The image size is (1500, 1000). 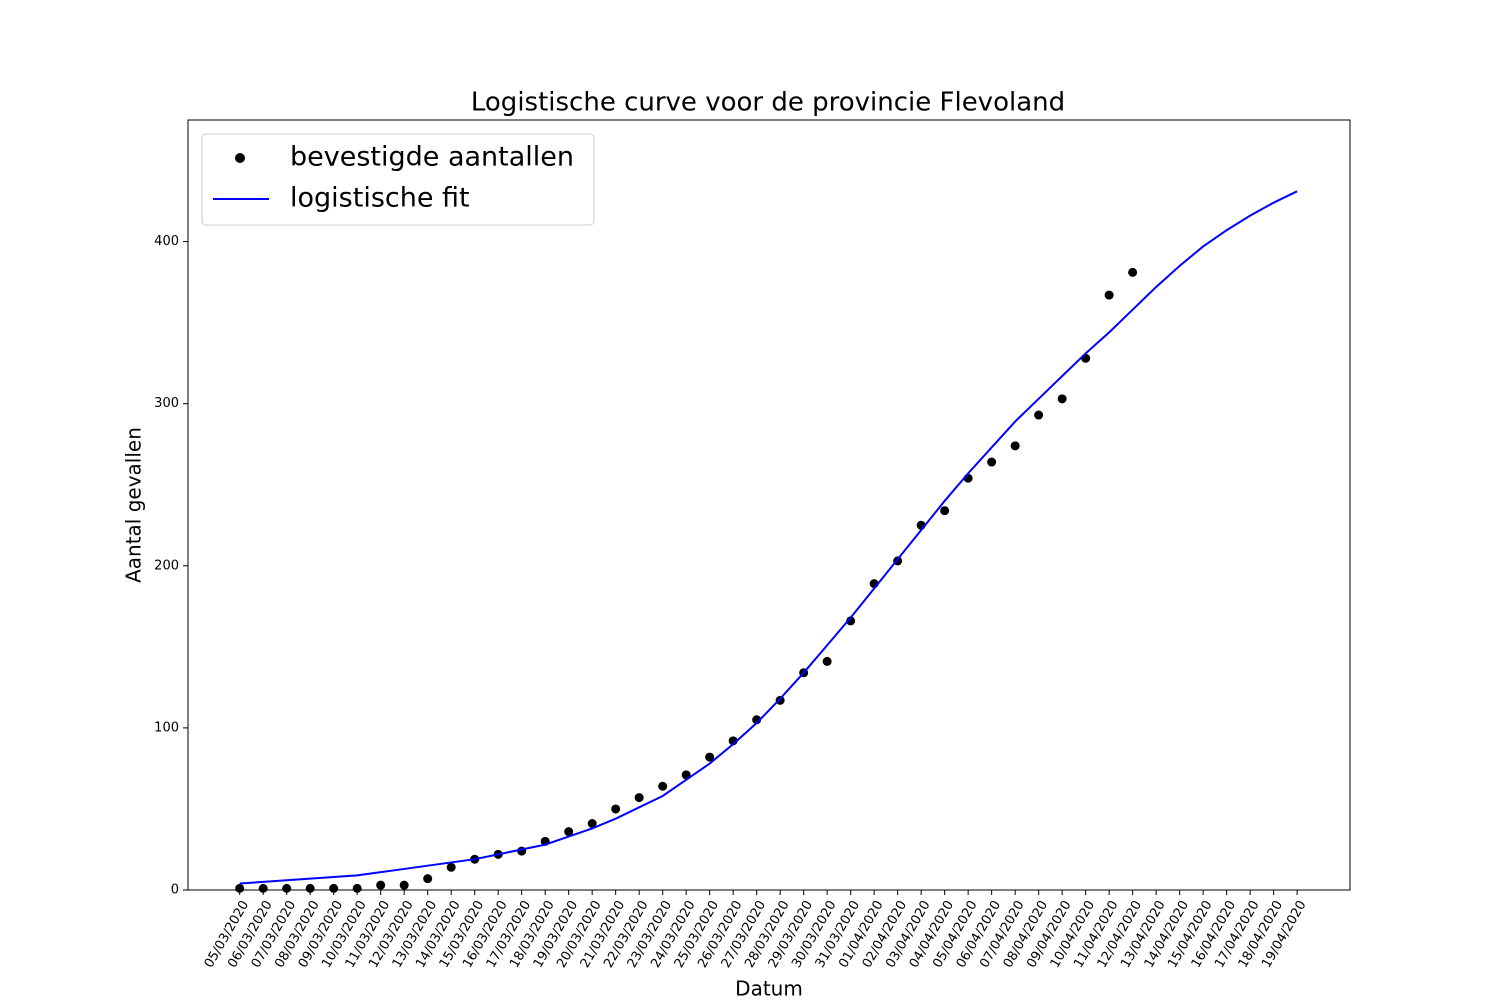 I want to click on legend-marker, so click(x=240, y=158).